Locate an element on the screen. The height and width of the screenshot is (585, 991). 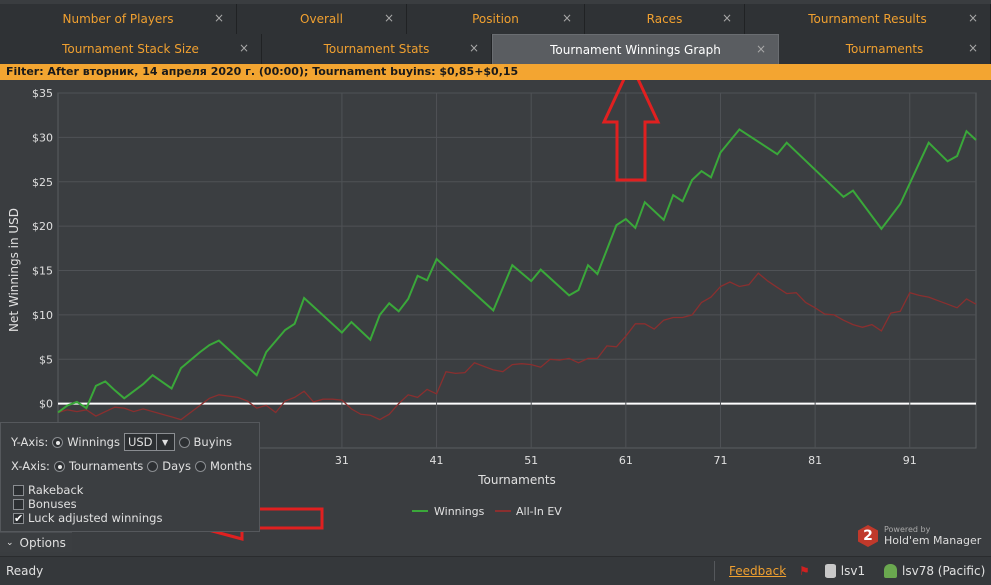
tab-tournament-stack-size: Tournament Stack Size × is located at coordinates (131, 49).